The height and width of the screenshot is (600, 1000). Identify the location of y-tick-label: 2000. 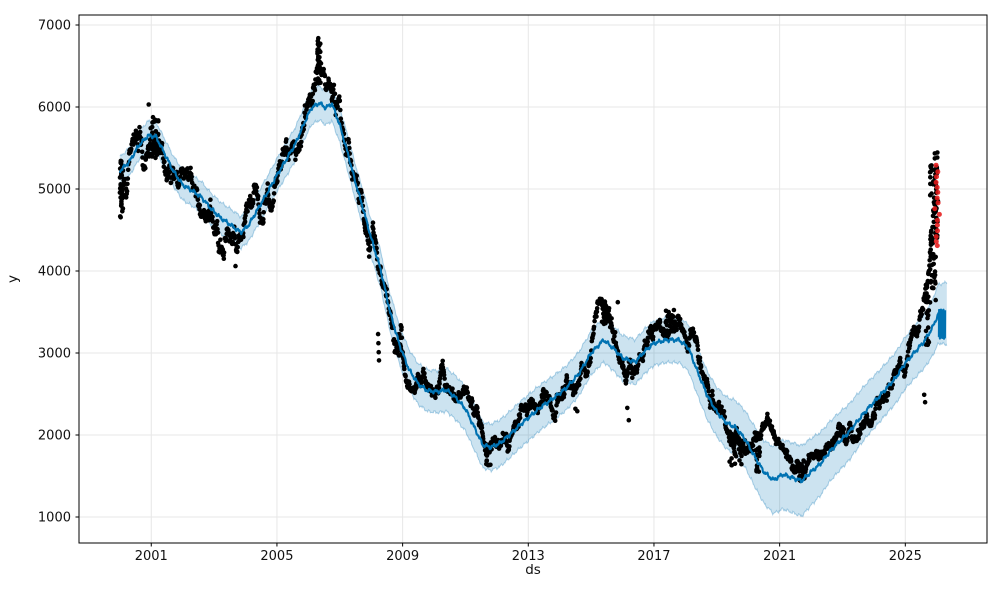
(54, 436).